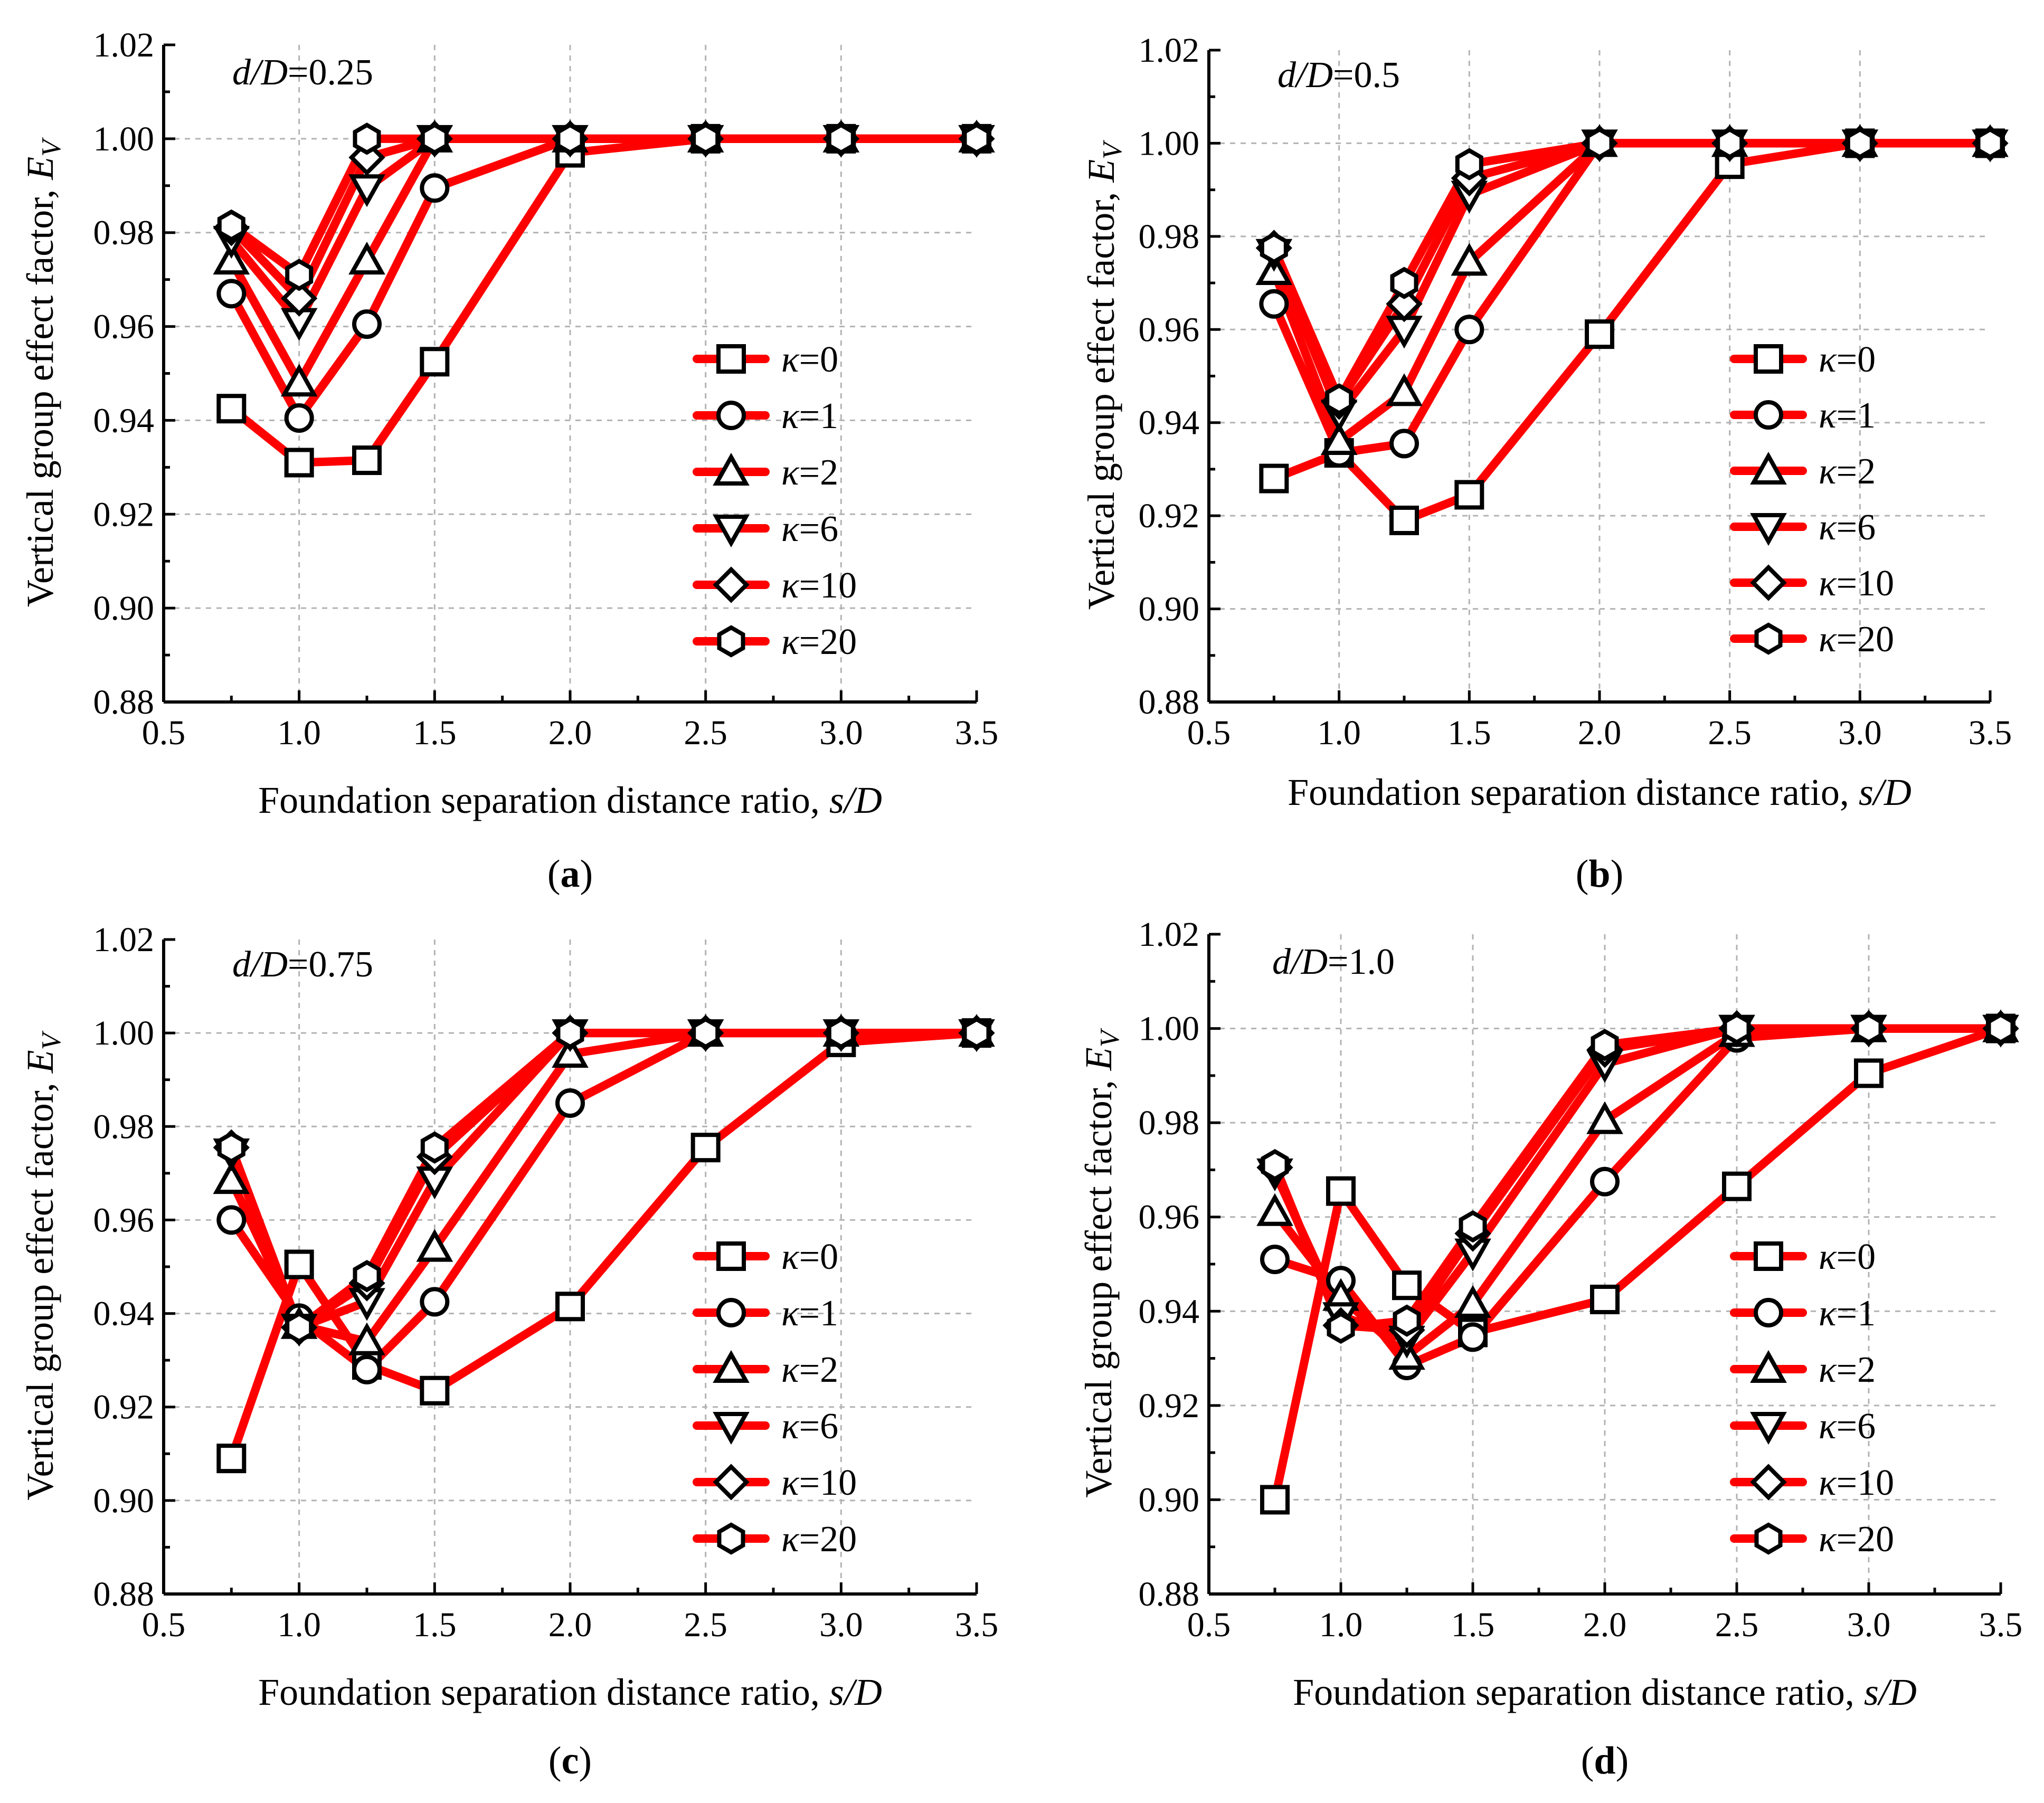  What do you see at coordinates (330, 965) in the screenshot?
I see `annotation-value: =0.75` at bounding box center [330, 965].